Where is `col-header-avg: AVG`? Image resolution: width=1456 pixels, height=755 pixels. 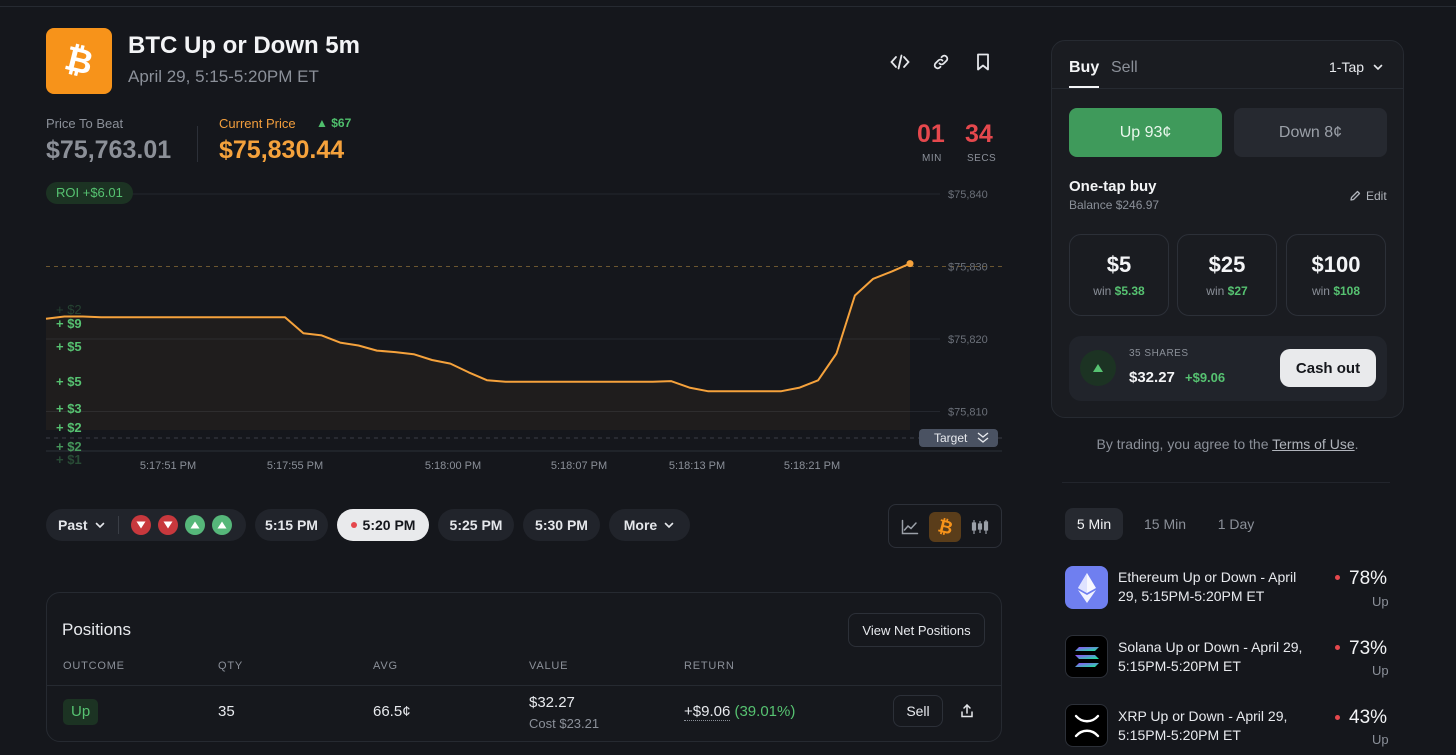
col-header-avg: AVG is located at coordinates (385, 666).